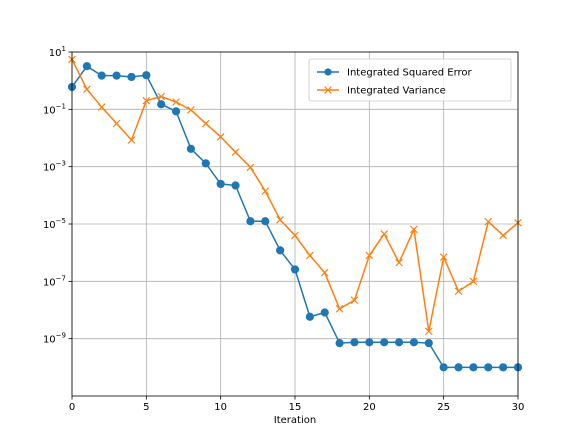  Describe the element at coordinates (220, 407) in the screenshot. I see `x-tick-label: 10` at that location.